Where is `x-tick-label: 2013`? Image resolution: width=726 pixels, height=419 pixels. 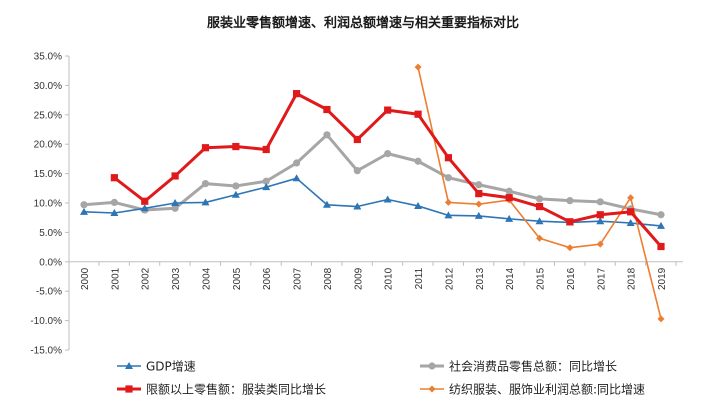 x-tick-label: 2013 is located at coordinates (480, 278).